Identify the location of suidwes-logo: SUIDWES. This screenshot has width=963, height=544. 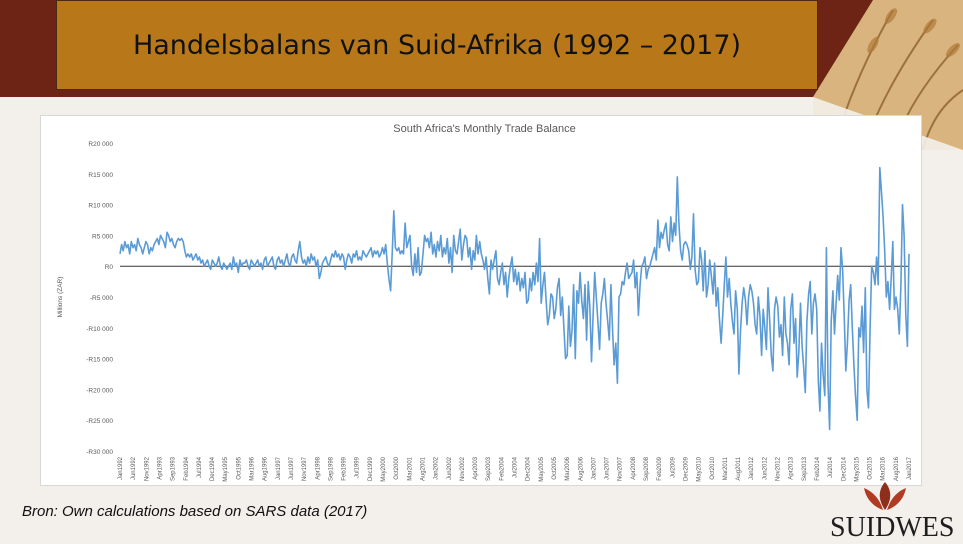
(885, 510).